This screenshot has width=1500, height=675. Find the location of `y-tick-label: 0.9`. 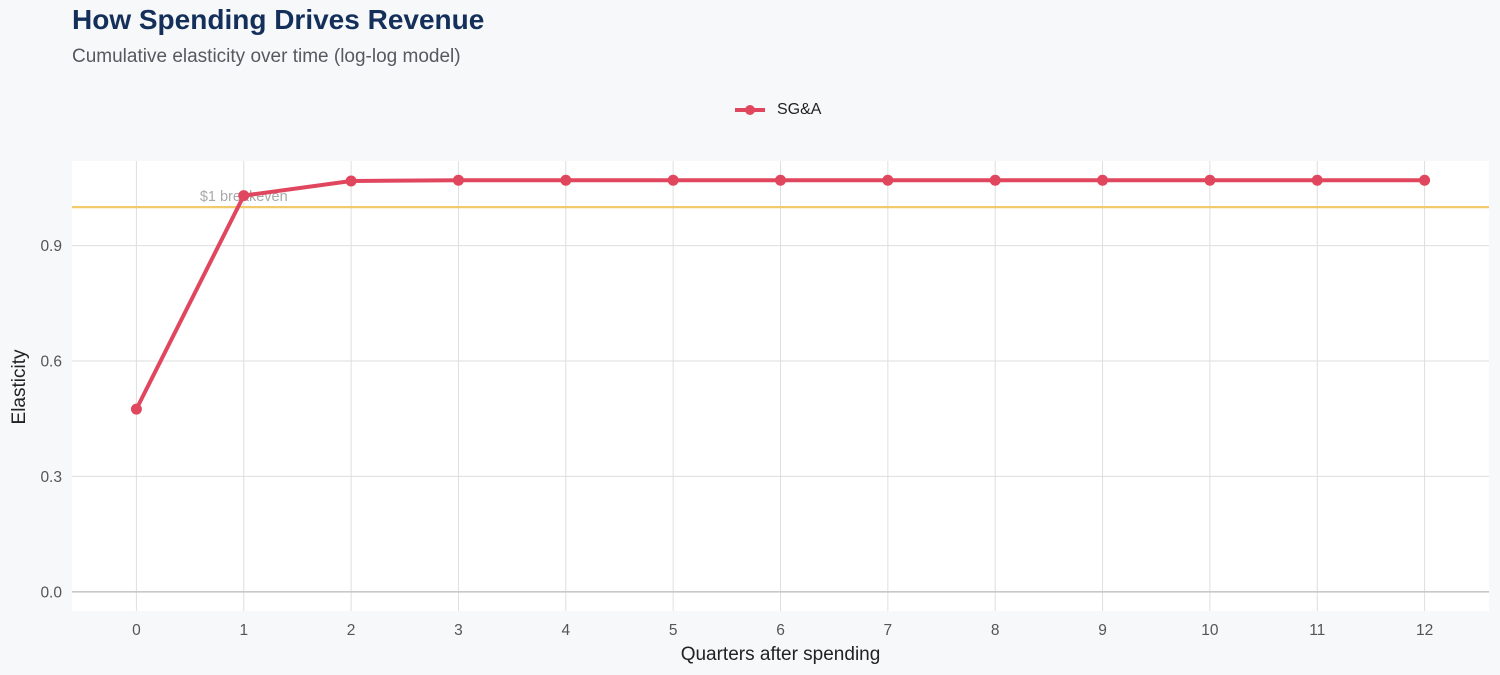

y-tick-label: 0.9 is located at coordinates (51, 246).